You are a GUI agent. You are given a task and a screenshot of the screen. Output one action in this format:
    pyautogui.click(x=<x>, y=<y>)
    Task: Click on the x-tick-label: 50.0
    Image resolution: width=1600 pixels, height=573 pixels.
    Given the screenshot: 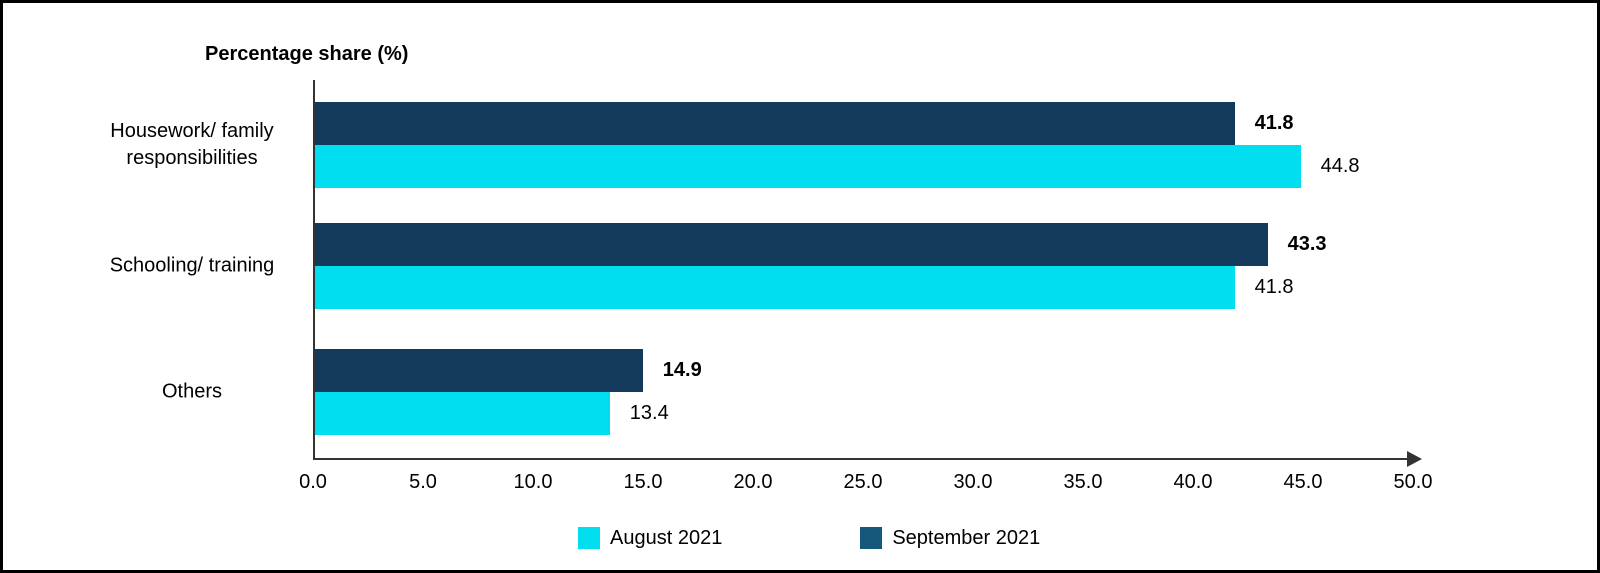 What is the action you would take?
    pyautogui.click(x=1413, y=482)
    